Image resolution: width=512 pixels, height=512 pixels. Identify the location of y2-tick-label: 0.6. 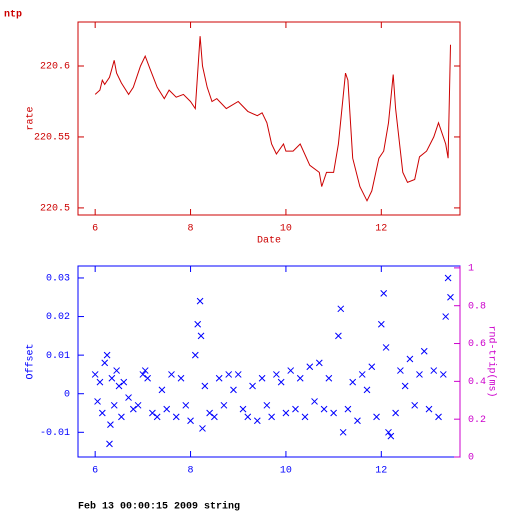
(477, 344).